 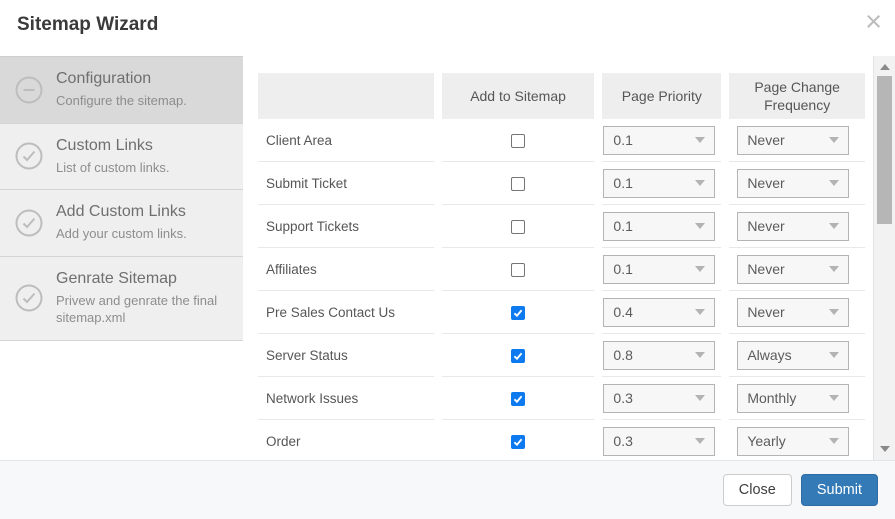 What do you see at coordinates (793, 355) in the screenshot?
I see `page-change-frequency-select: Always` at bounding box center [793, 355].